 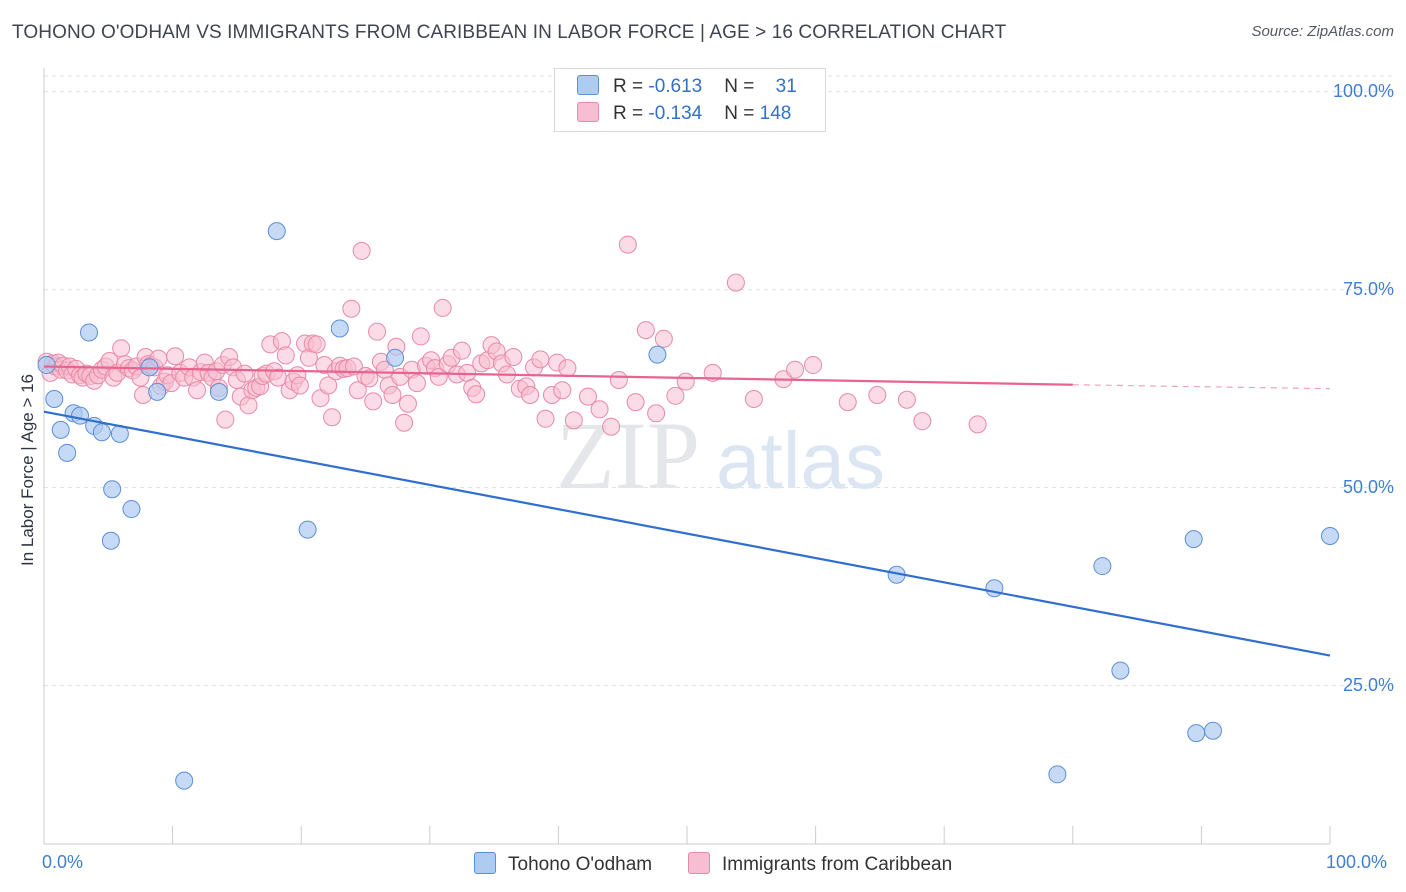 I want to click on y-axis-label-wrap: In Labor Force | Age > 16, so click(x=28, y=480).